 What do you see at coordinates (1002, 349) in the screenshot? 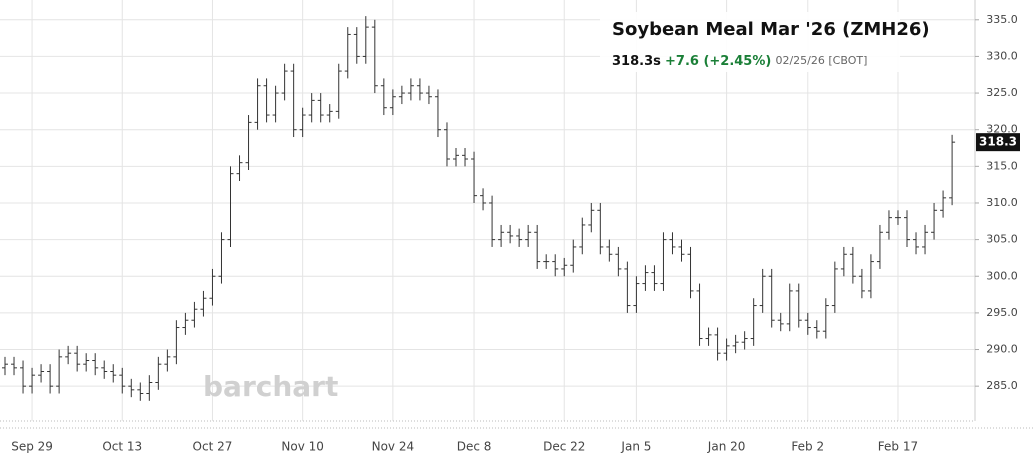
I see `y-tick-label: 290.0` at bounding box center [1002, 349].